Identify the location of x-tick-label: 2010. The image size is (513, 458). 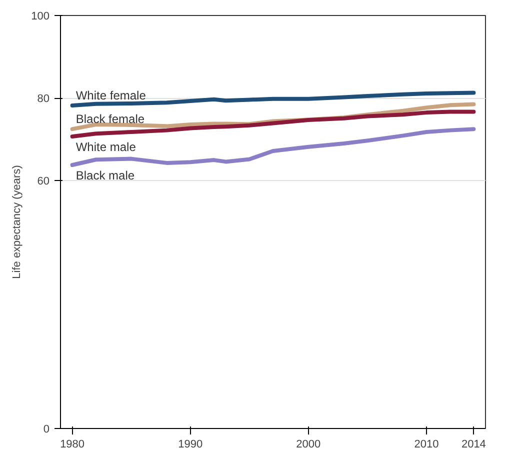
(426, 444).